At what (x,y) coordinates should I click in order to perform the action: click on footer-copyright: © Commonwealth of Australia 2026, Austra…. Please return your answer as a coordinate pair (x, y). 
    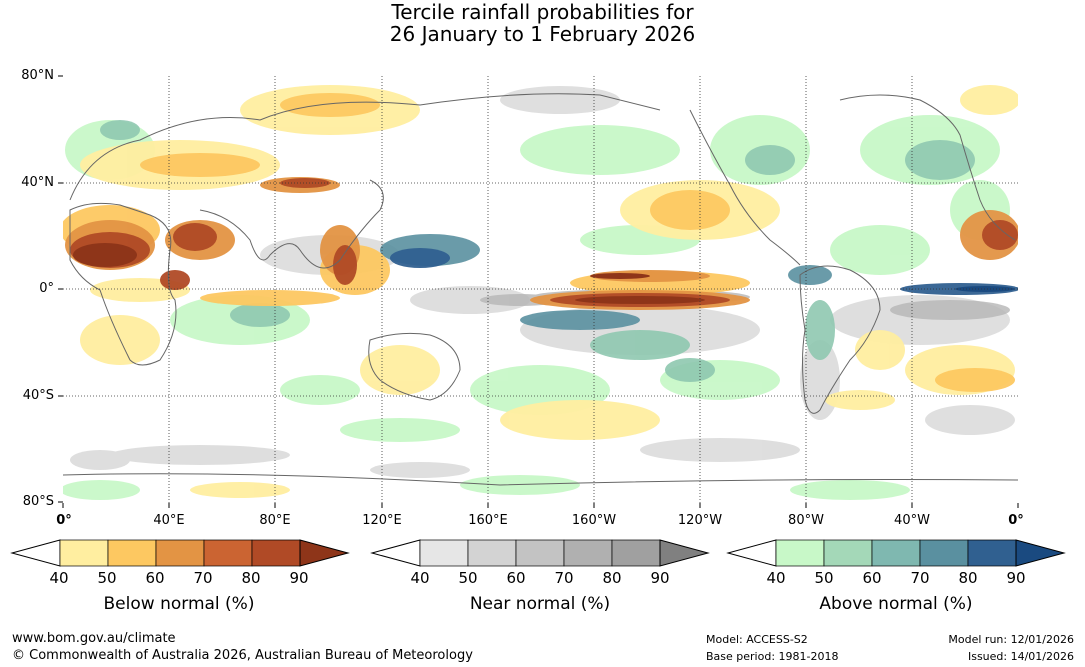
    Looking at the image, I should click on (242, 655).